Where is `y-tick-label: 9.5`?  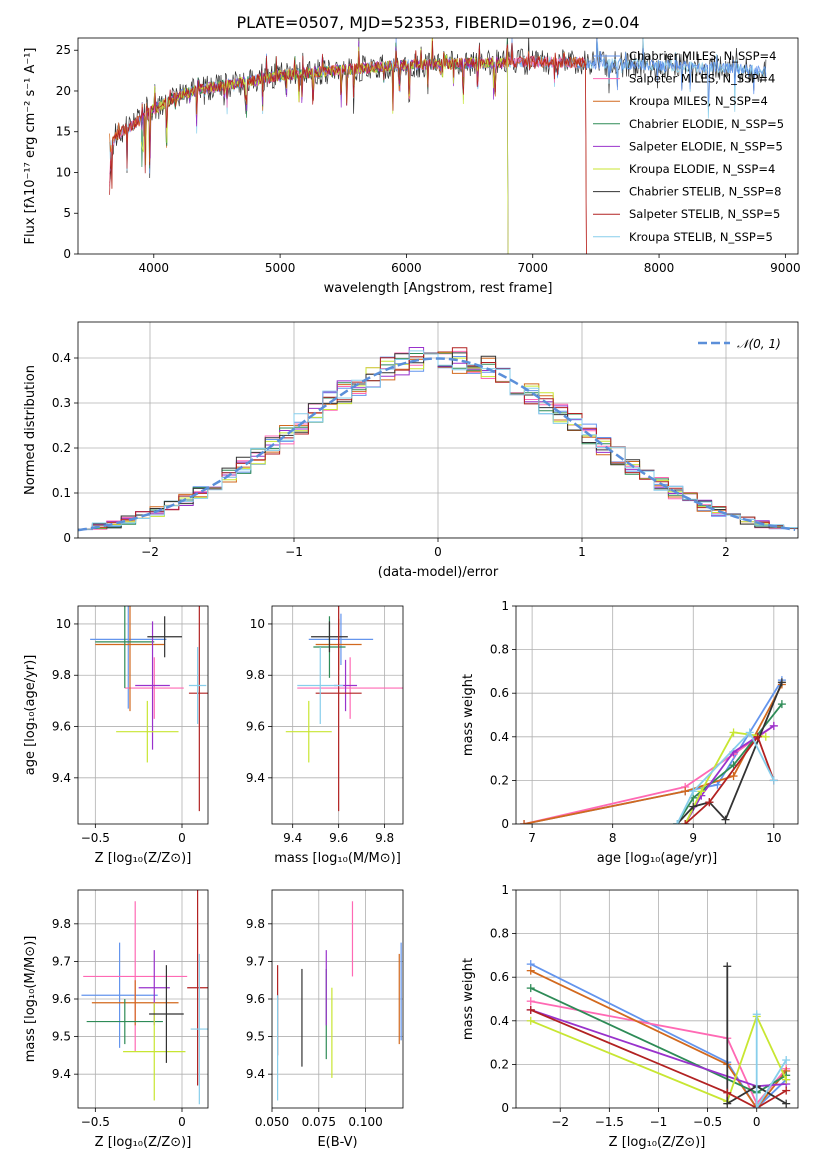
y-tick-label: 9.5 is located at coordinates (255, 1037).